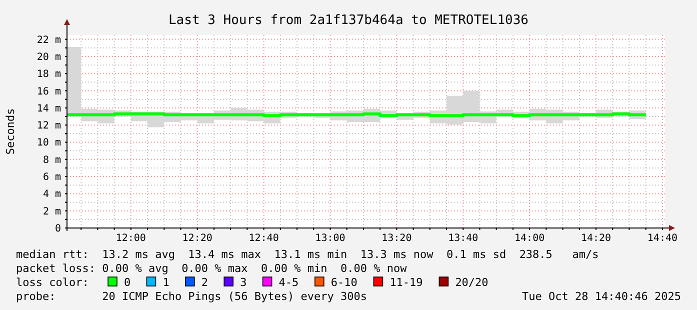 This screenshot has height=310, width=697. What do you see at coordinates (48, 57) in the screenshot?
I see `y-tick-label: 20 m` at bounding box center [48, 57].